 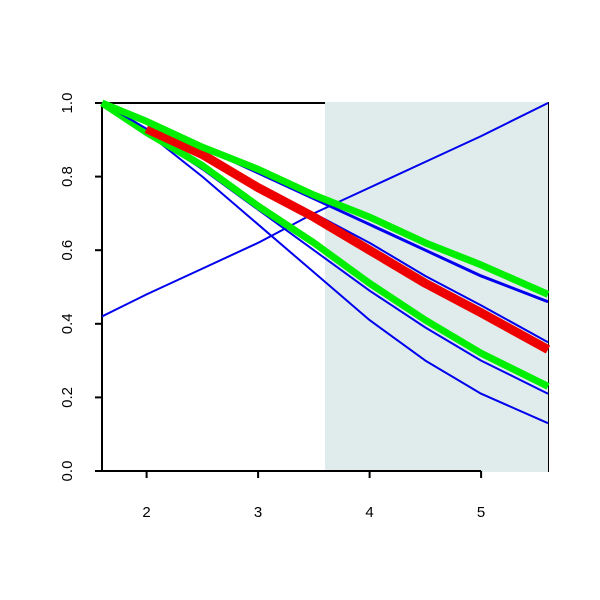 I want to click on y-tick-label: 0.4, so click(x=67, y=323).